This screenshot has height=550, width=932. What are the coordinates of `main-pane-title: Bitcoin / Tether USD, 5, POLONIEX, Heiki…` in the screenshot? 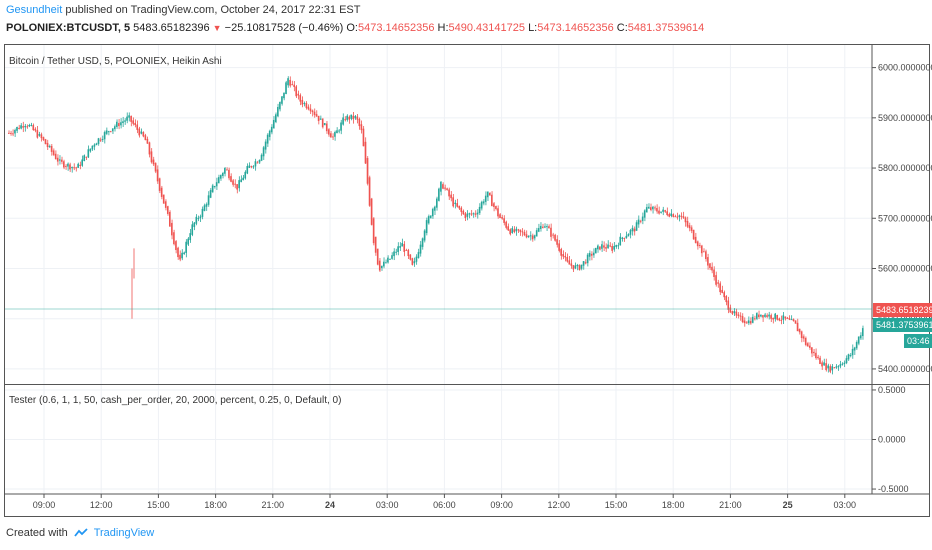 It's located at (115, 61).